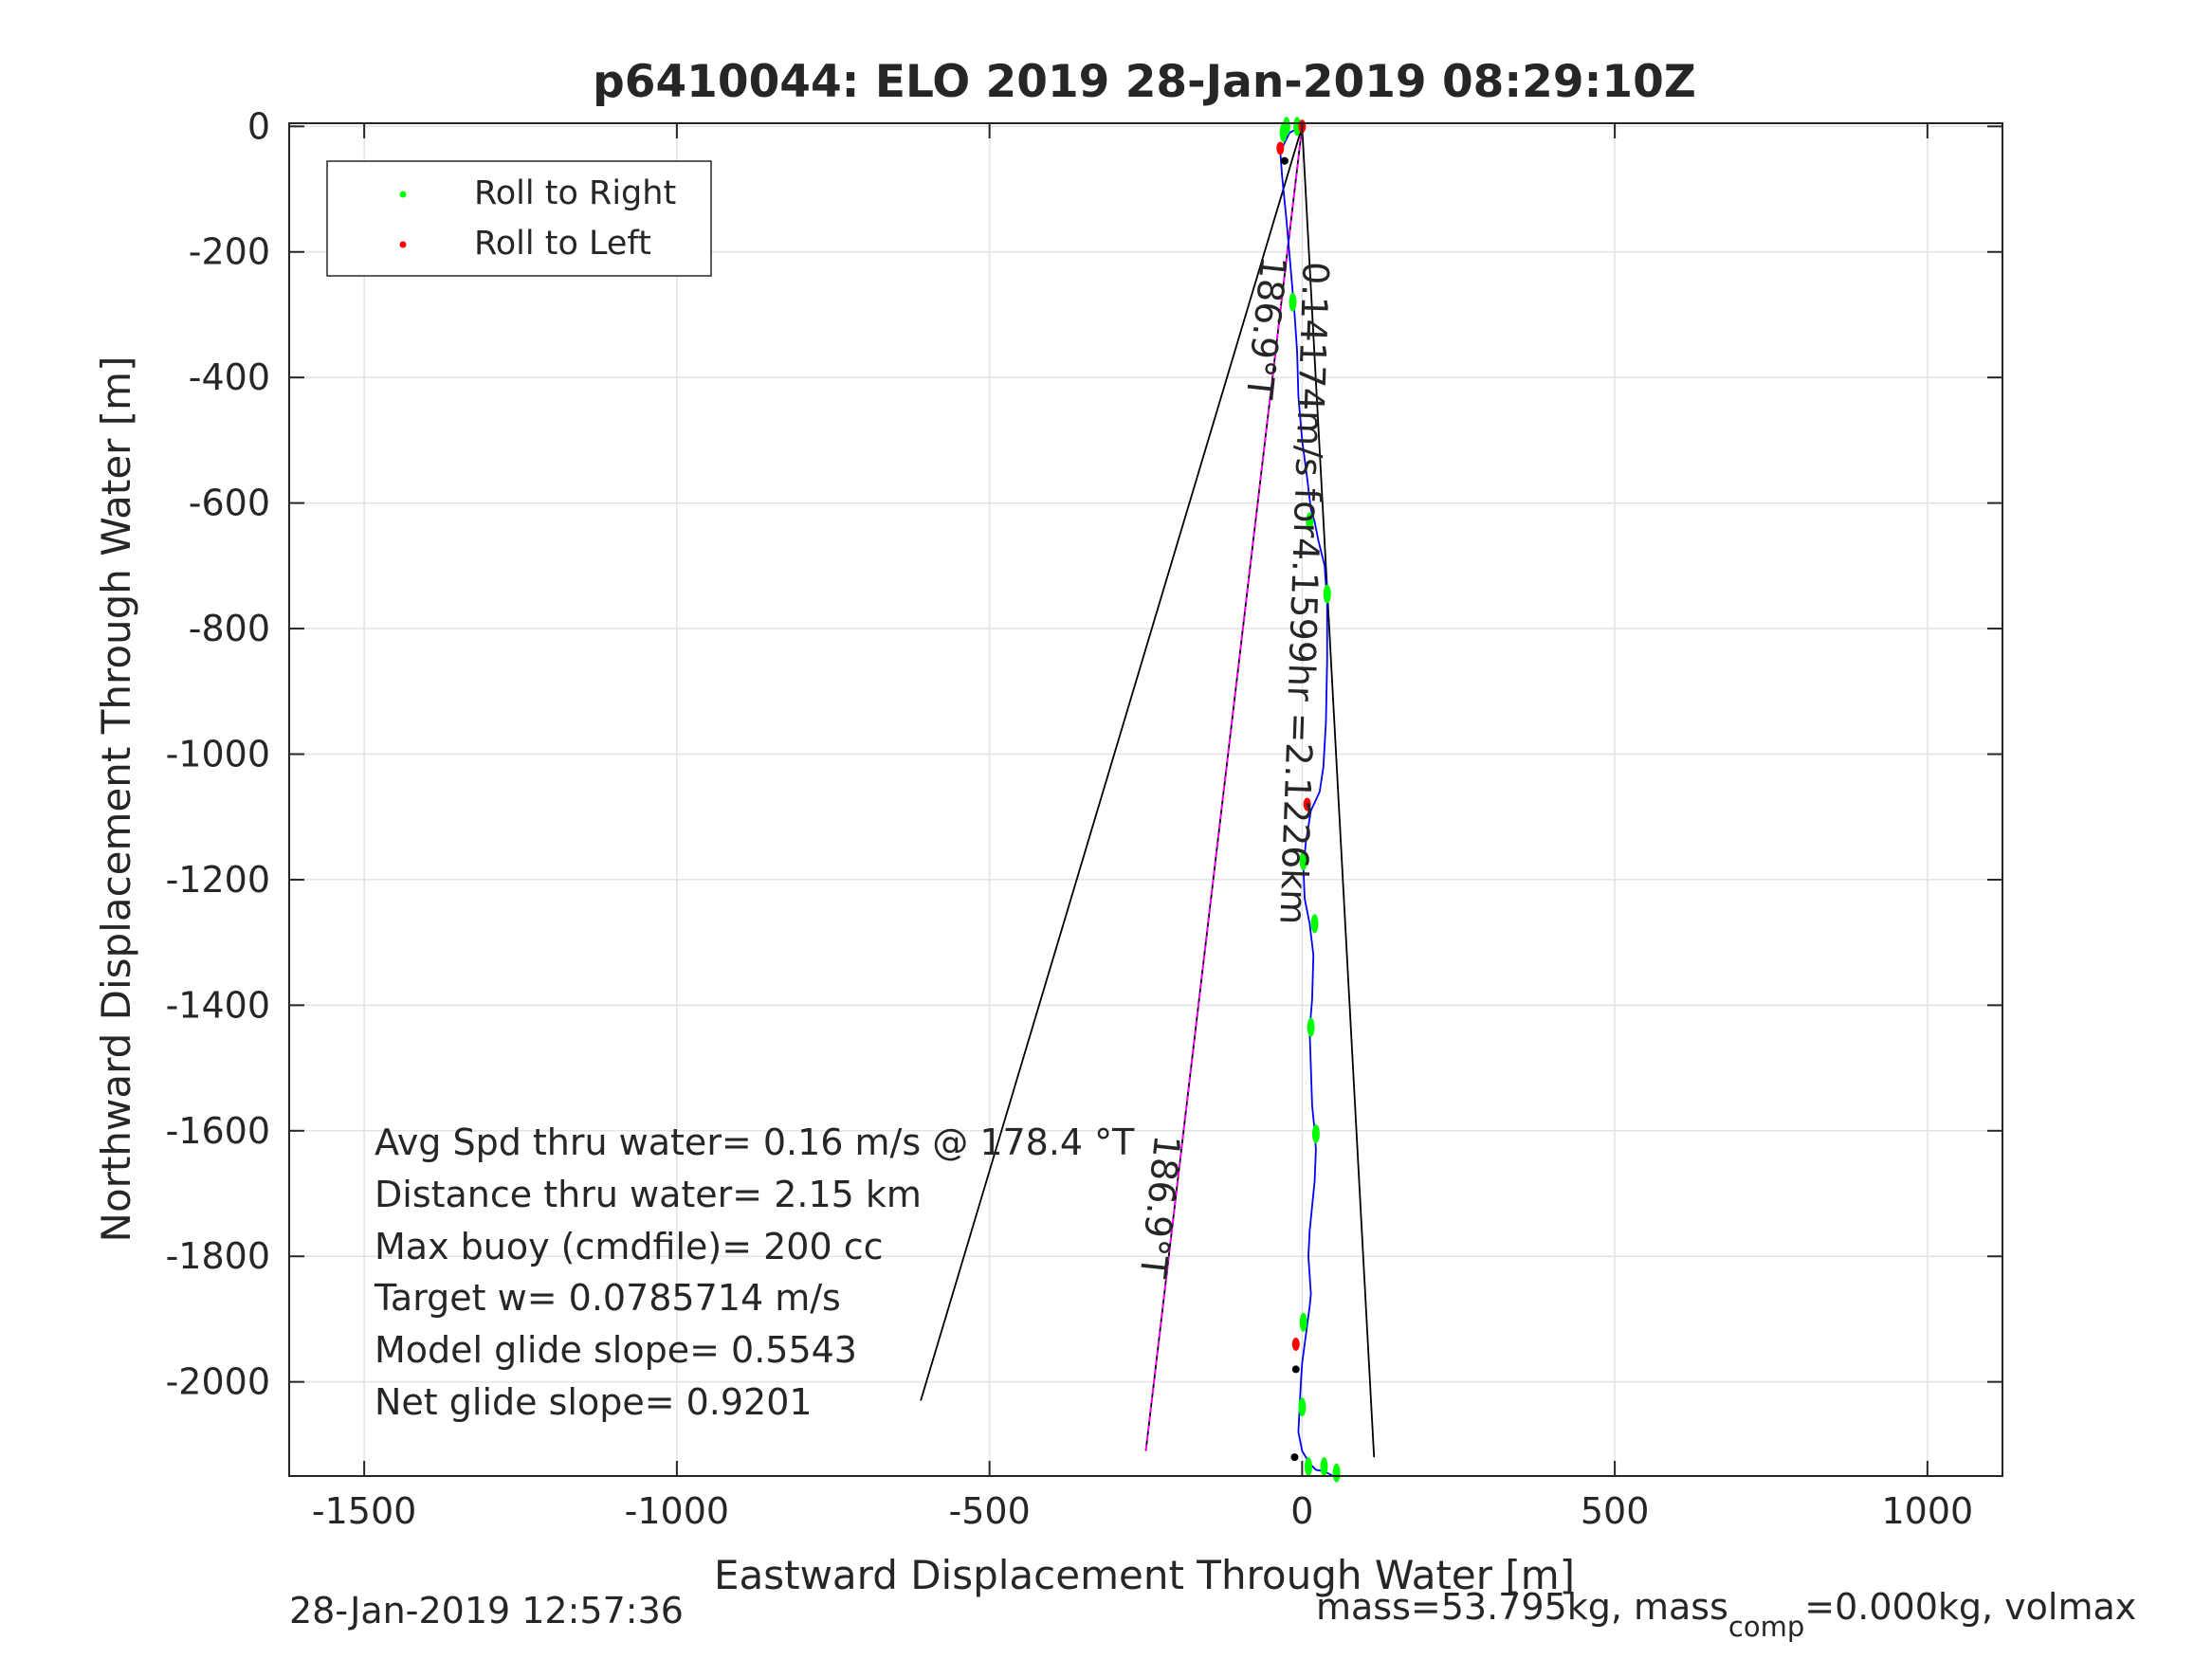 Image resolution: width=2212 pixels, height=1659 pixels. I want to click on stats-line-avg-speed: Avg Spd thru water= 0.16 m/s @ 178.4 °T, so click(755, 1142).